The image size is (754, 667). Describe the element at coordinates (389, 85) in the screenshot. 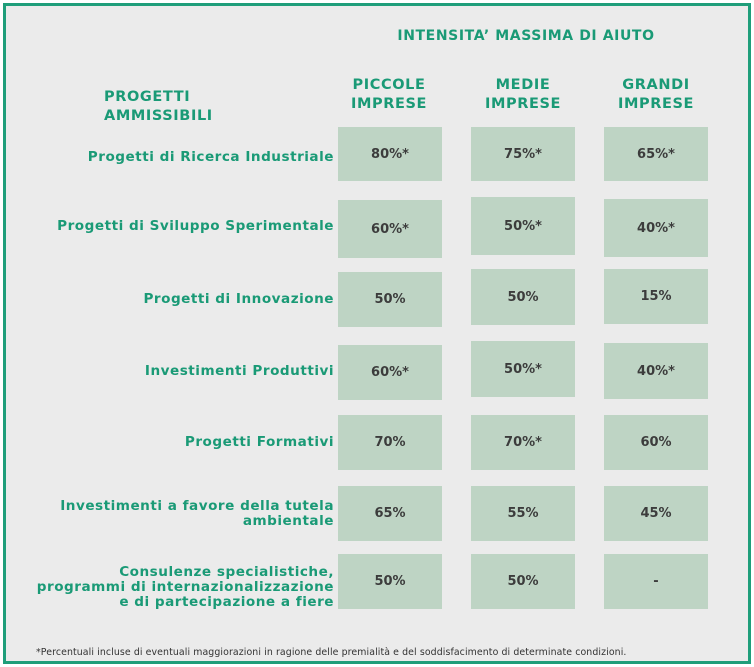

I see `column-header-line: PICCOLE` at that location.